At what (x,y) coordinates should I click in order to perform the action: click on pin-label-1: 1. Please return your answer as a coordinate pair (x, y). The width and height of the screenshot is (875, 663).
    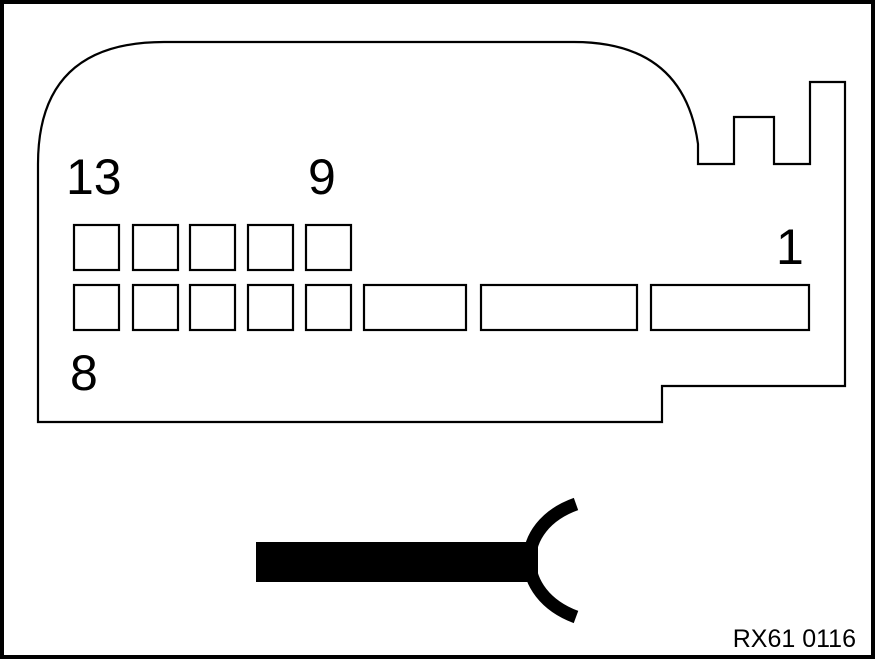
    Looking at the image, I should click on (790, 247).